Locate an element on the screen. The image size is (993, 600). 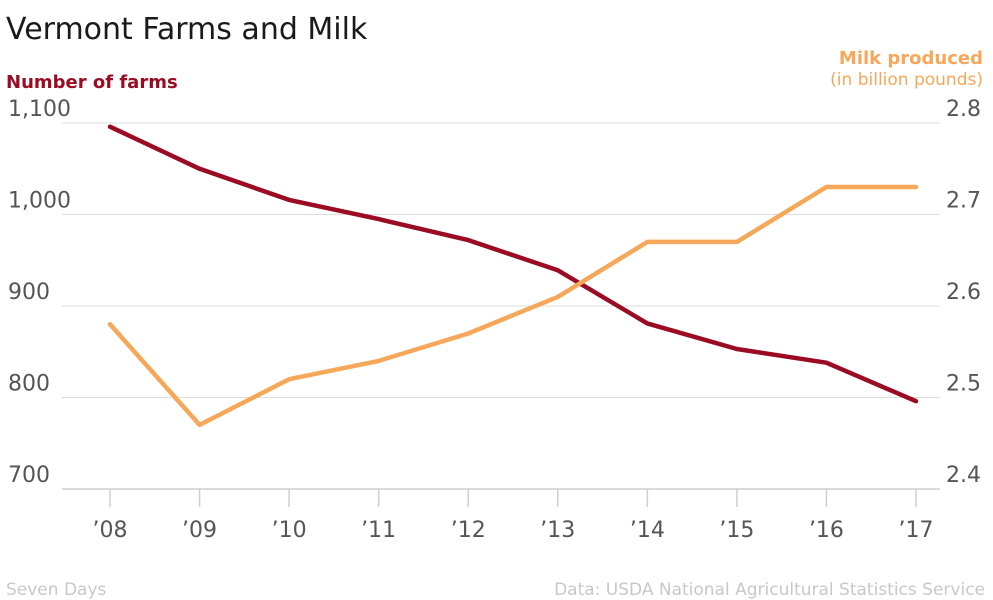
y-left-tick-label: 700 is located at coordinates (29, 475).